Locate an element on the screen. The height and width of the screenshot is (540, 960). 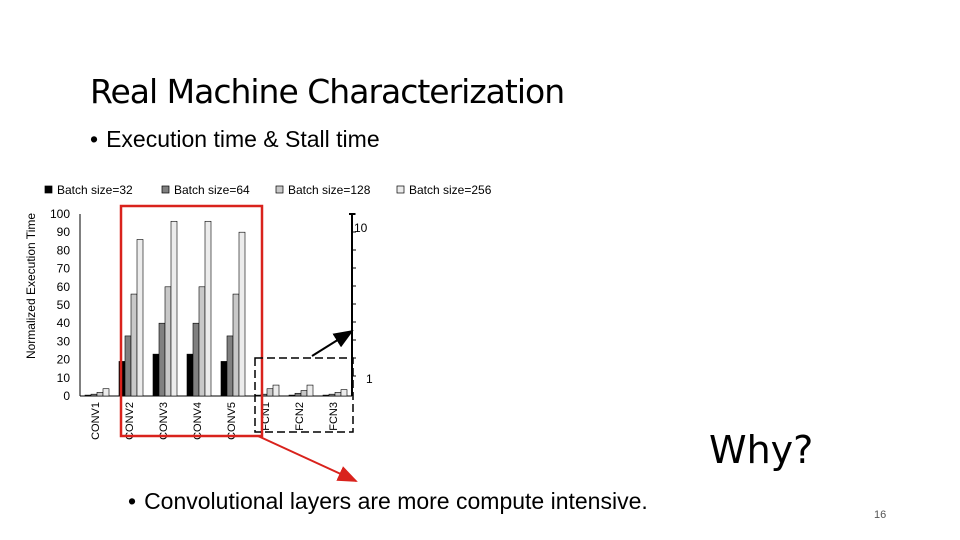
x-tick-label: CONV5 is located at coordinates (232, 421).